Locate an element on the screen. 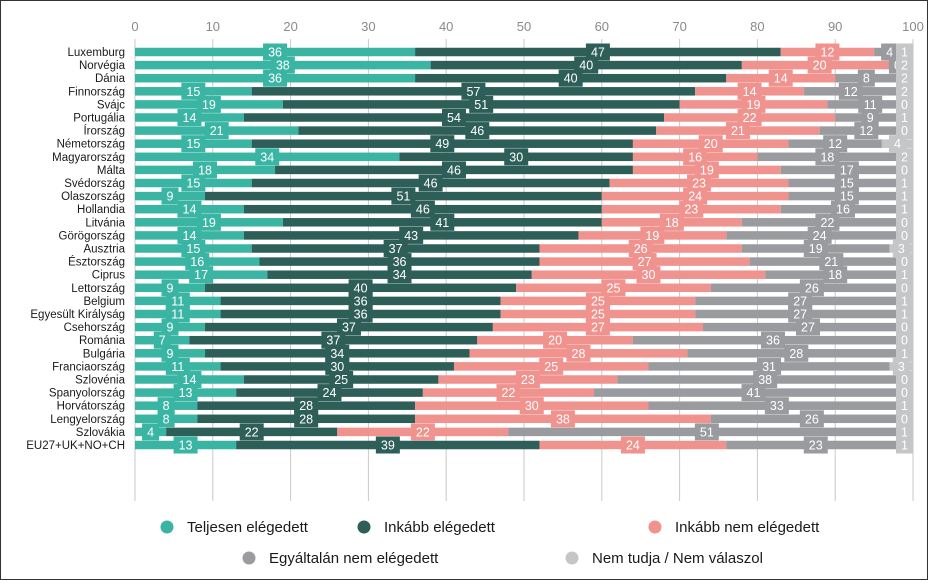 This screenshot has width=928, height=584. value-label: 7 is located at coordinates (162, 341).